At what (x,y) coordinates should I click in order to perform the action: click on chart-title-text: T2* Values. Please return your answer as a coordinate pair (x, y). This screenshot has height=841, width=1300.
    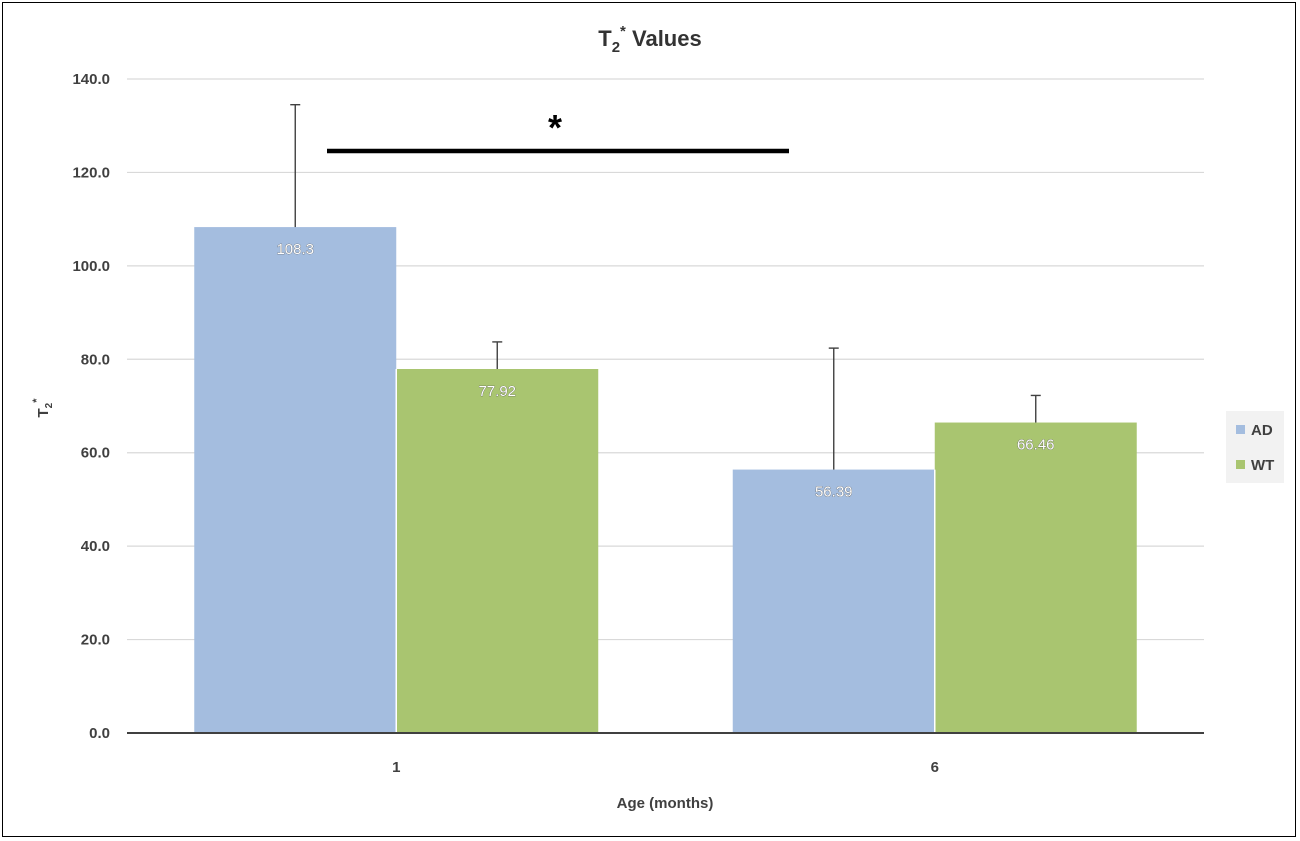
    Looking at the image, I should click on (649, 39).